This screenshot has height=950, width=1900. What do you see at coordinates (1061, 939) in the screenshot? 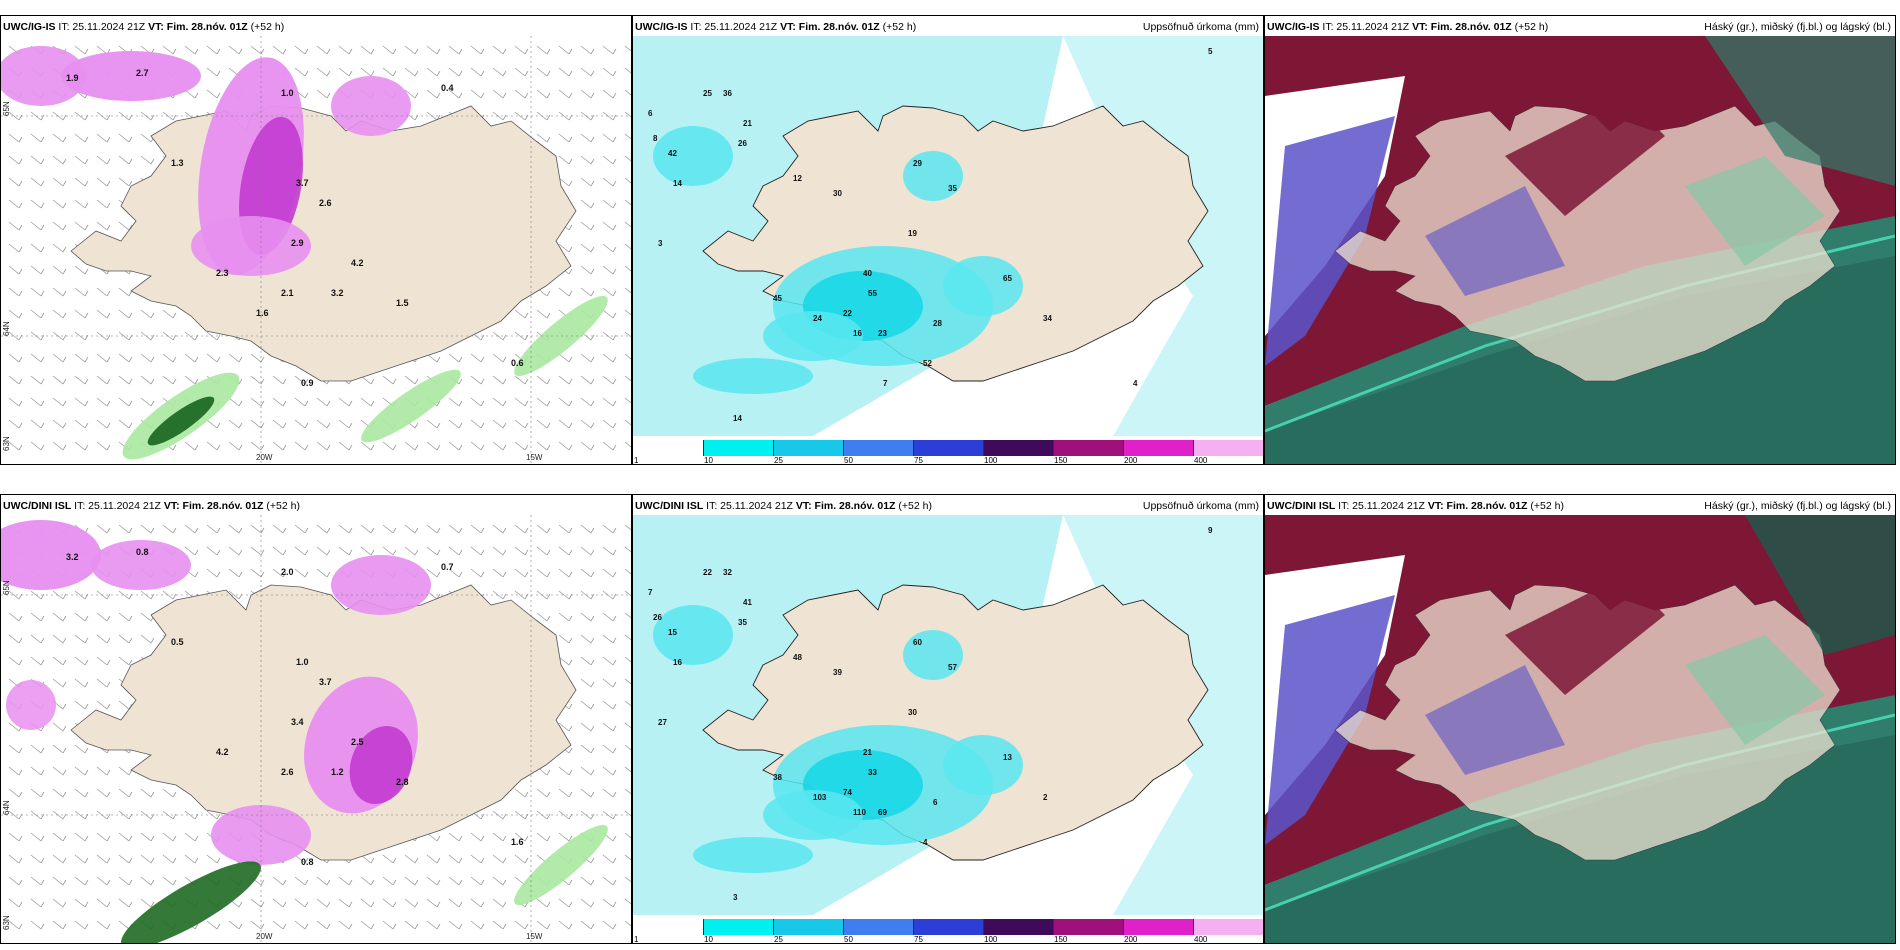
I see `colorbar-tick: 150` at bounding box center [1061, 939].